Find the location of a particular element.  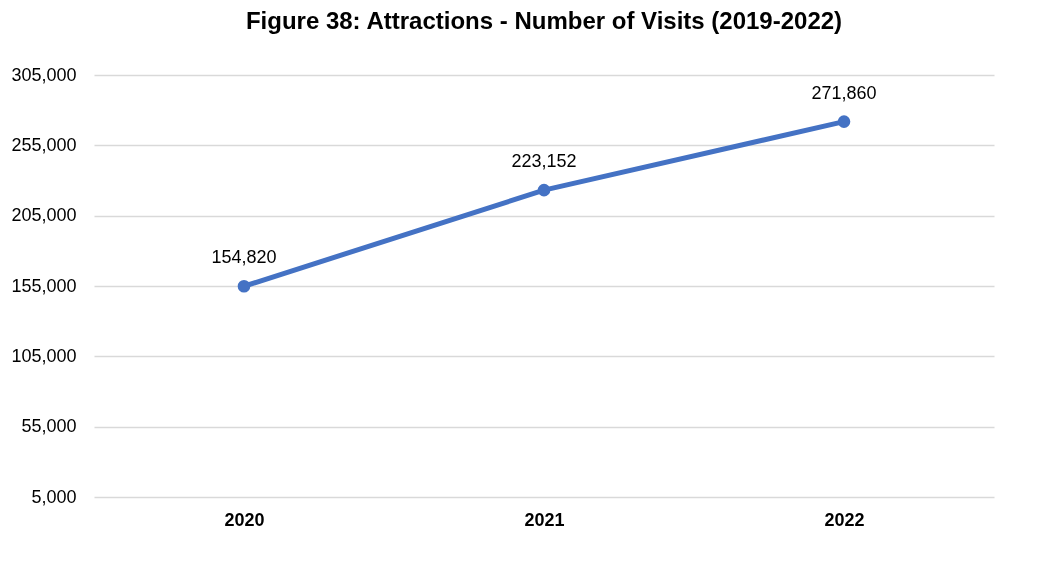

x-tick-label: 2021 is located at coordinates (544, 519).